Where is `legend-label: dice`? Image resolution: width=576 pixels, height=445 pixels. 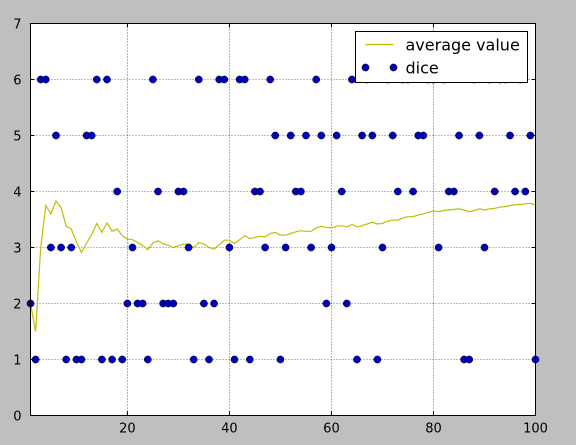
legend-label: dice is located at coordinates (422, 68).